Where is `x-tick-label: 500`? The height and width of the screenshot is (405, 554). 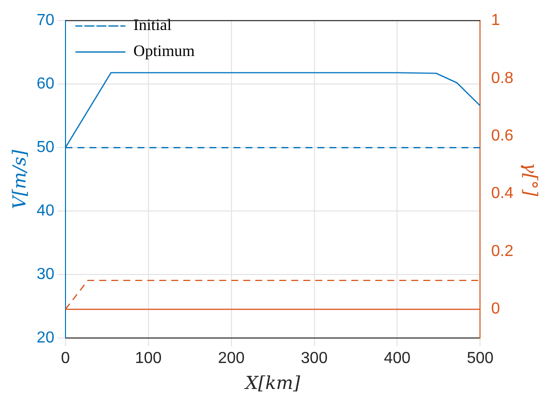
x-tick-label: 500 is located at coordinates (480, 359).